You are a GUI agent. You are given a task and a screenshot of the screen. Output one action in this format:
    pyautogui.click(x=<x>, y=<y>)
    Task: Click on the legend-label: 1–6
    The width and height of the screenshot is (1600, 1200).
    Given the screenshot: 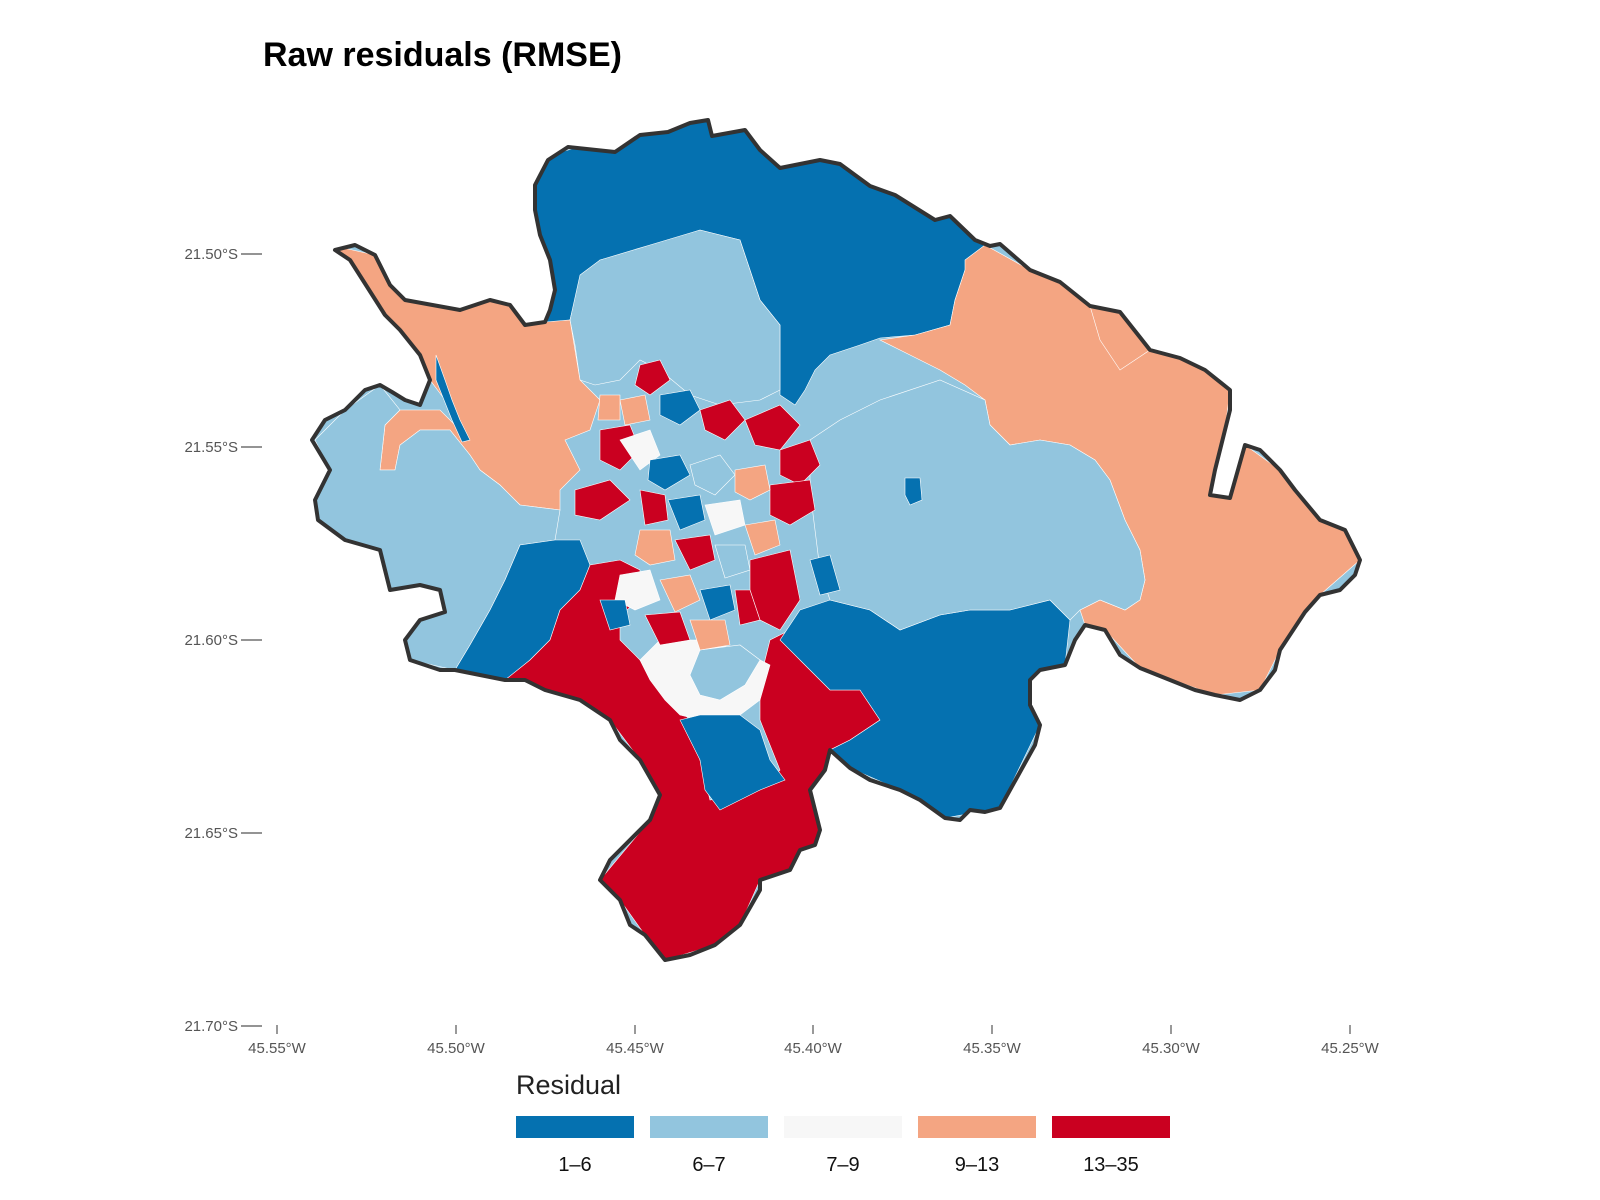 What is the action you would take?
    pyautogui.click(x=575, y=1165)
    